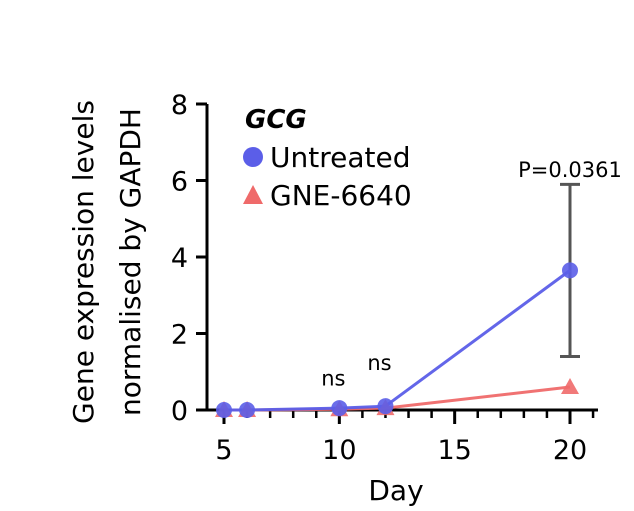  I want to click on y-tick-label-4: 4, so click(179, 258).